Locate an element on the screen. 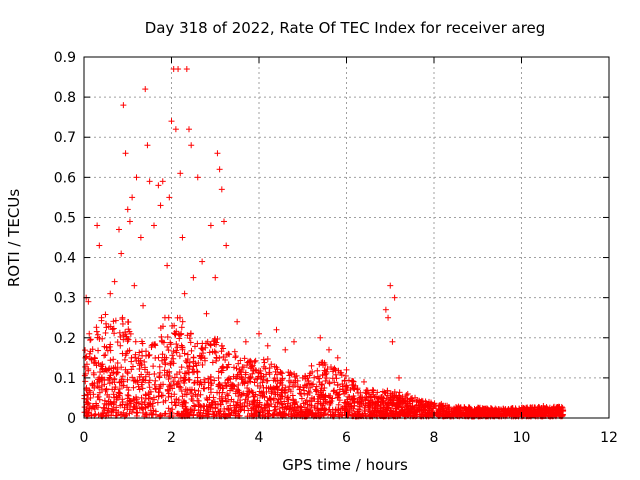  y-tick-label: 0.8 is located at coordinates (65, 98).